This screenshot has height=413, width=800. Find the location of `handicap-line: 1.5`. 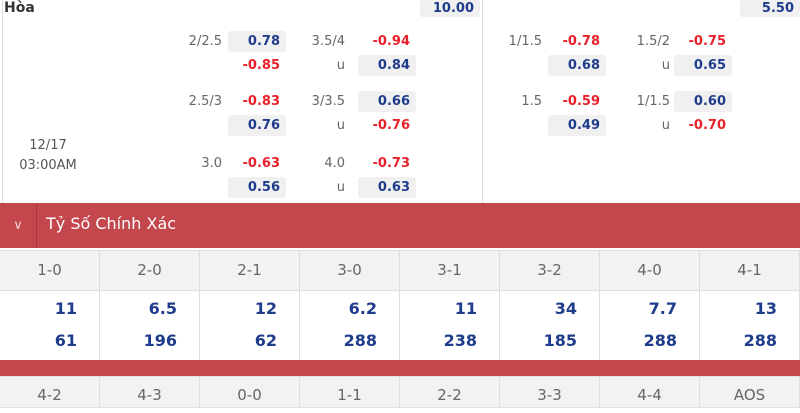

handicap-line: 1.5 is located at coordinates (531, 101).